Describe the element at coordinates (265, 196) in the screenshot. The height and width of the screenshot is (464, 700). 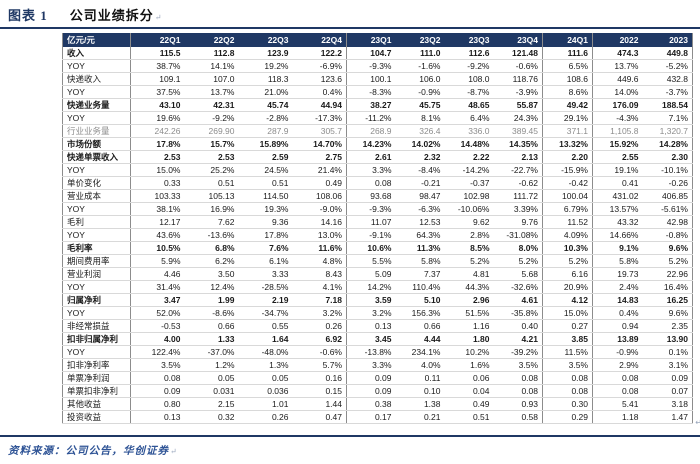
I see `cell-value: 114.50` at that location.